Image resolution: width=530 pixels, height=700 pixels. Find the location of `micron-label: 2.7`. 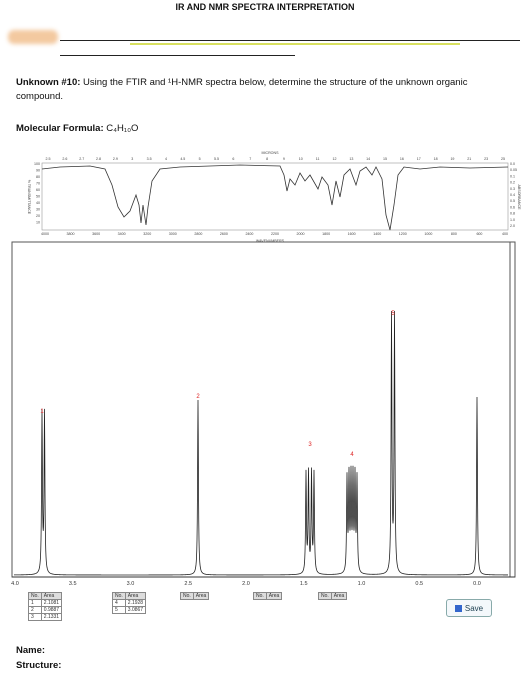

micron-label: 2.7 is located at coordinates (81, 159).